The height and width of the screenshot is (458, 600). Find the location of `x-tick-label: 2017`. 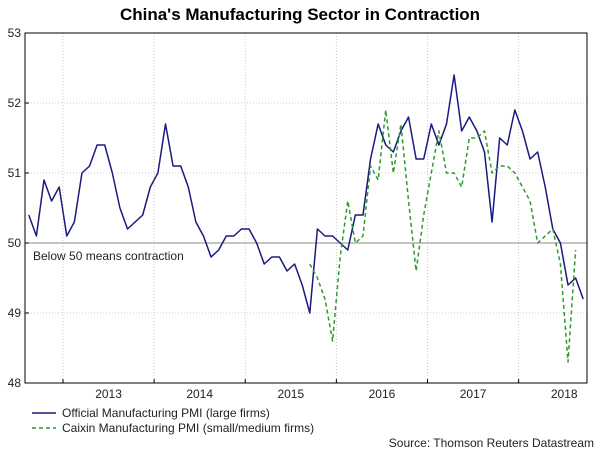

x-tick-label: 2017 is located at coordinates (473, 394).